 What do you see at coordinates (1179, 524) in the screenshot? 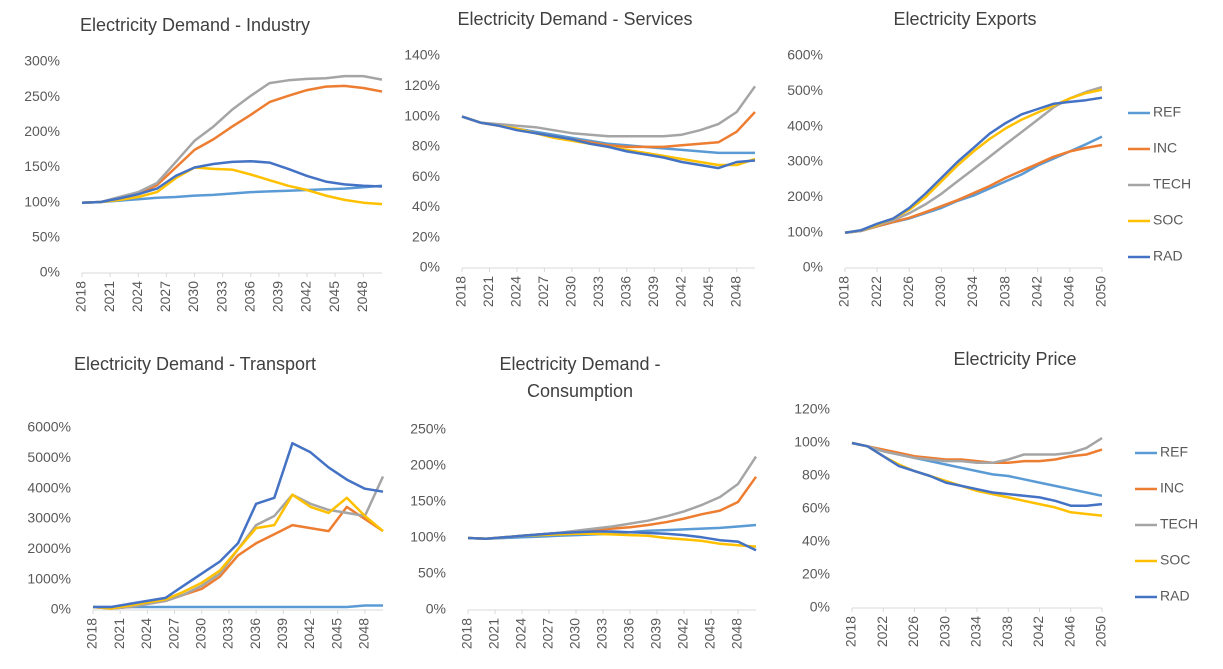
I see `legend-label: TECH` at bounding box center [1179, 524].